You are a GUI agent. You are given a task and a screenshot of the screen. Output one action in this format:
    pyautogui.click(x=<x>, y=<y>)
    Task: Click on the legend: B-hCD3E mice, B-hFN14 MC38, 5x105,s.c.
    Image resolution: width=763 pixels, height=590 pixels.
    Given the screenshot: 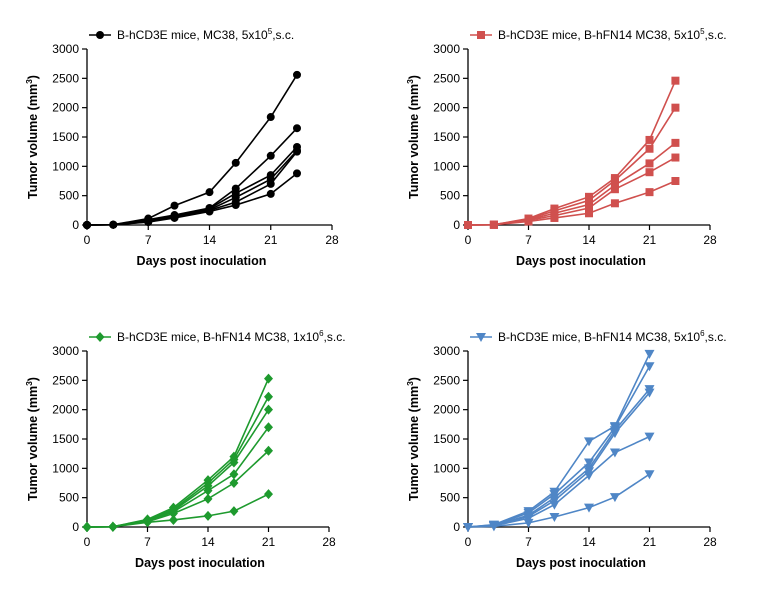 What is the action you would take?
    pyautogui.click(x=598, y=34)
    